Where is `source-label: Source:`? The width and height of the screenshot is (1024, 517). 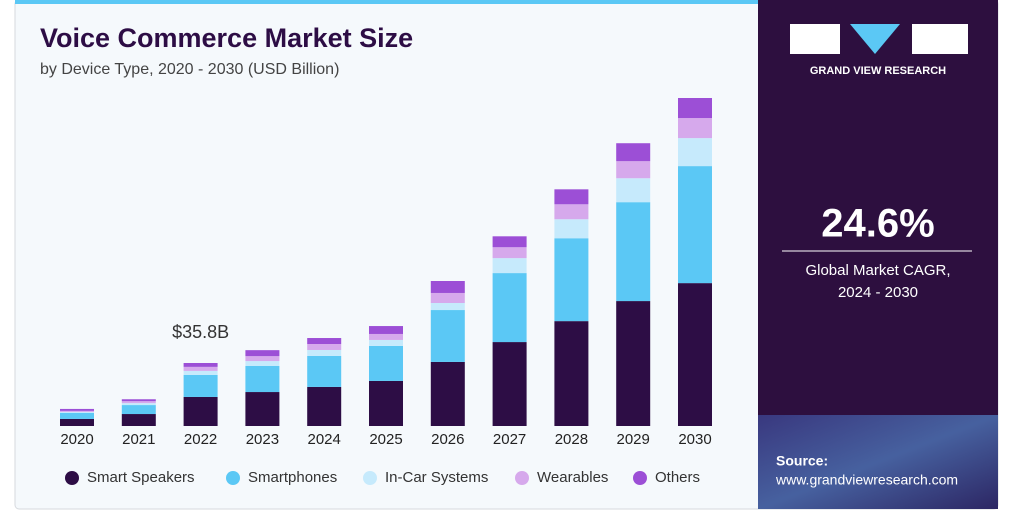
source-label: Source: is located at coordinates (802, 461).